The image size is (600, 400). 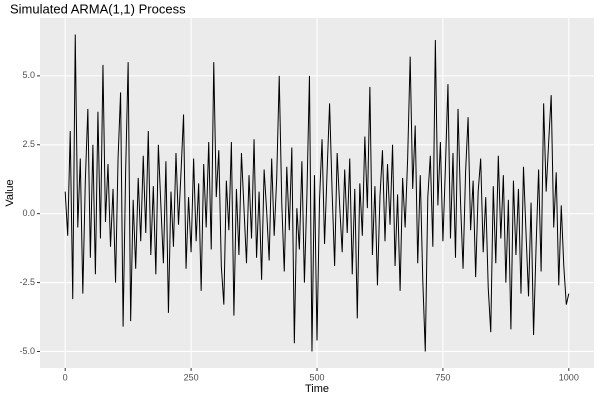 I want to click on y-axis-title: Value, so click(x=10, y=192).